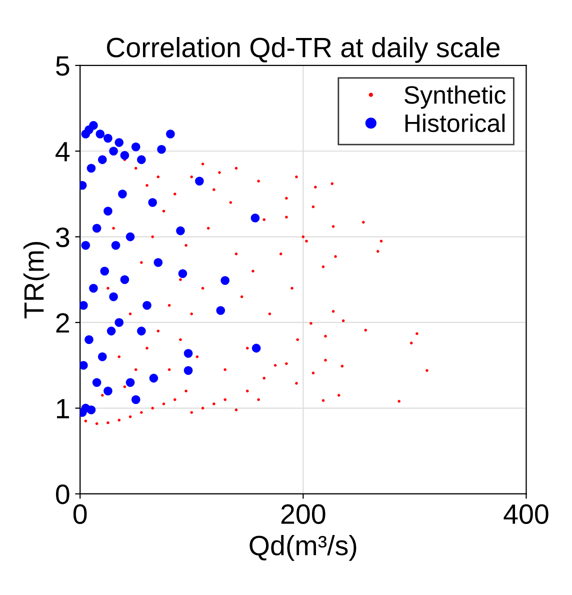 The height and width of the screenshot is (595, 572). What do you see at coordinates (455, 123) in the screenshot?
I see `legend-label: Historical` at bounding box center [455, 123].